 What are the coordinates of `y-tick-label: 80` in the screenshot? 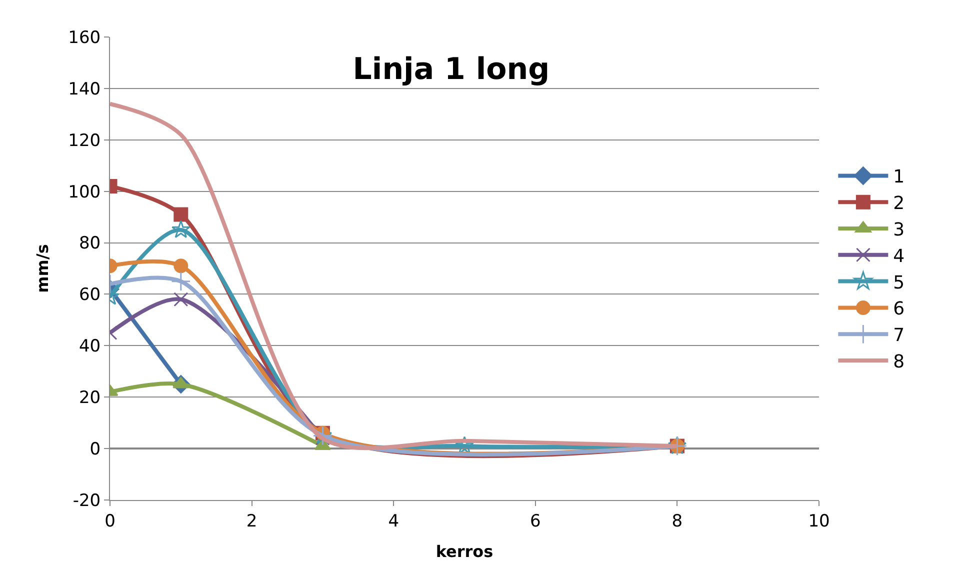 It's located at (89, 244).